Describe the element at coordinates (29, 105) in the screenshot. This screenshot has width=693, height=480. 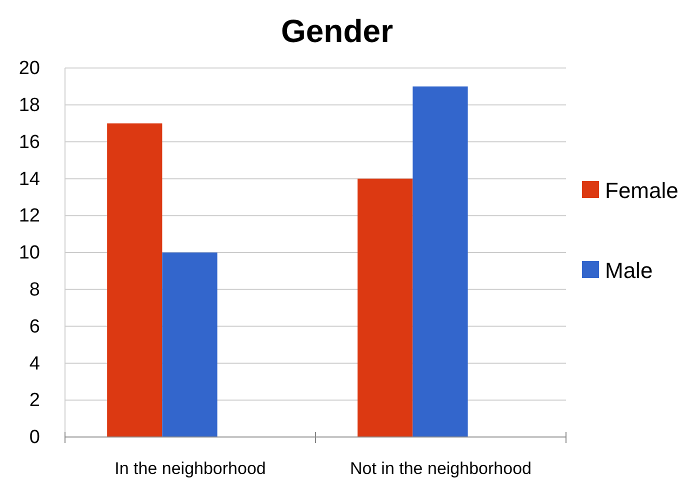
I see `y-tick-label: 18` at that location.